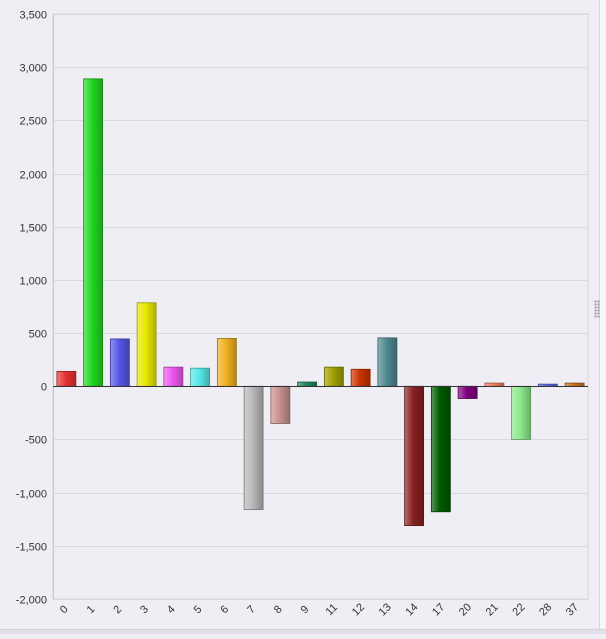  I want to click on y-tick-label: -2,000, so click(31, 601).